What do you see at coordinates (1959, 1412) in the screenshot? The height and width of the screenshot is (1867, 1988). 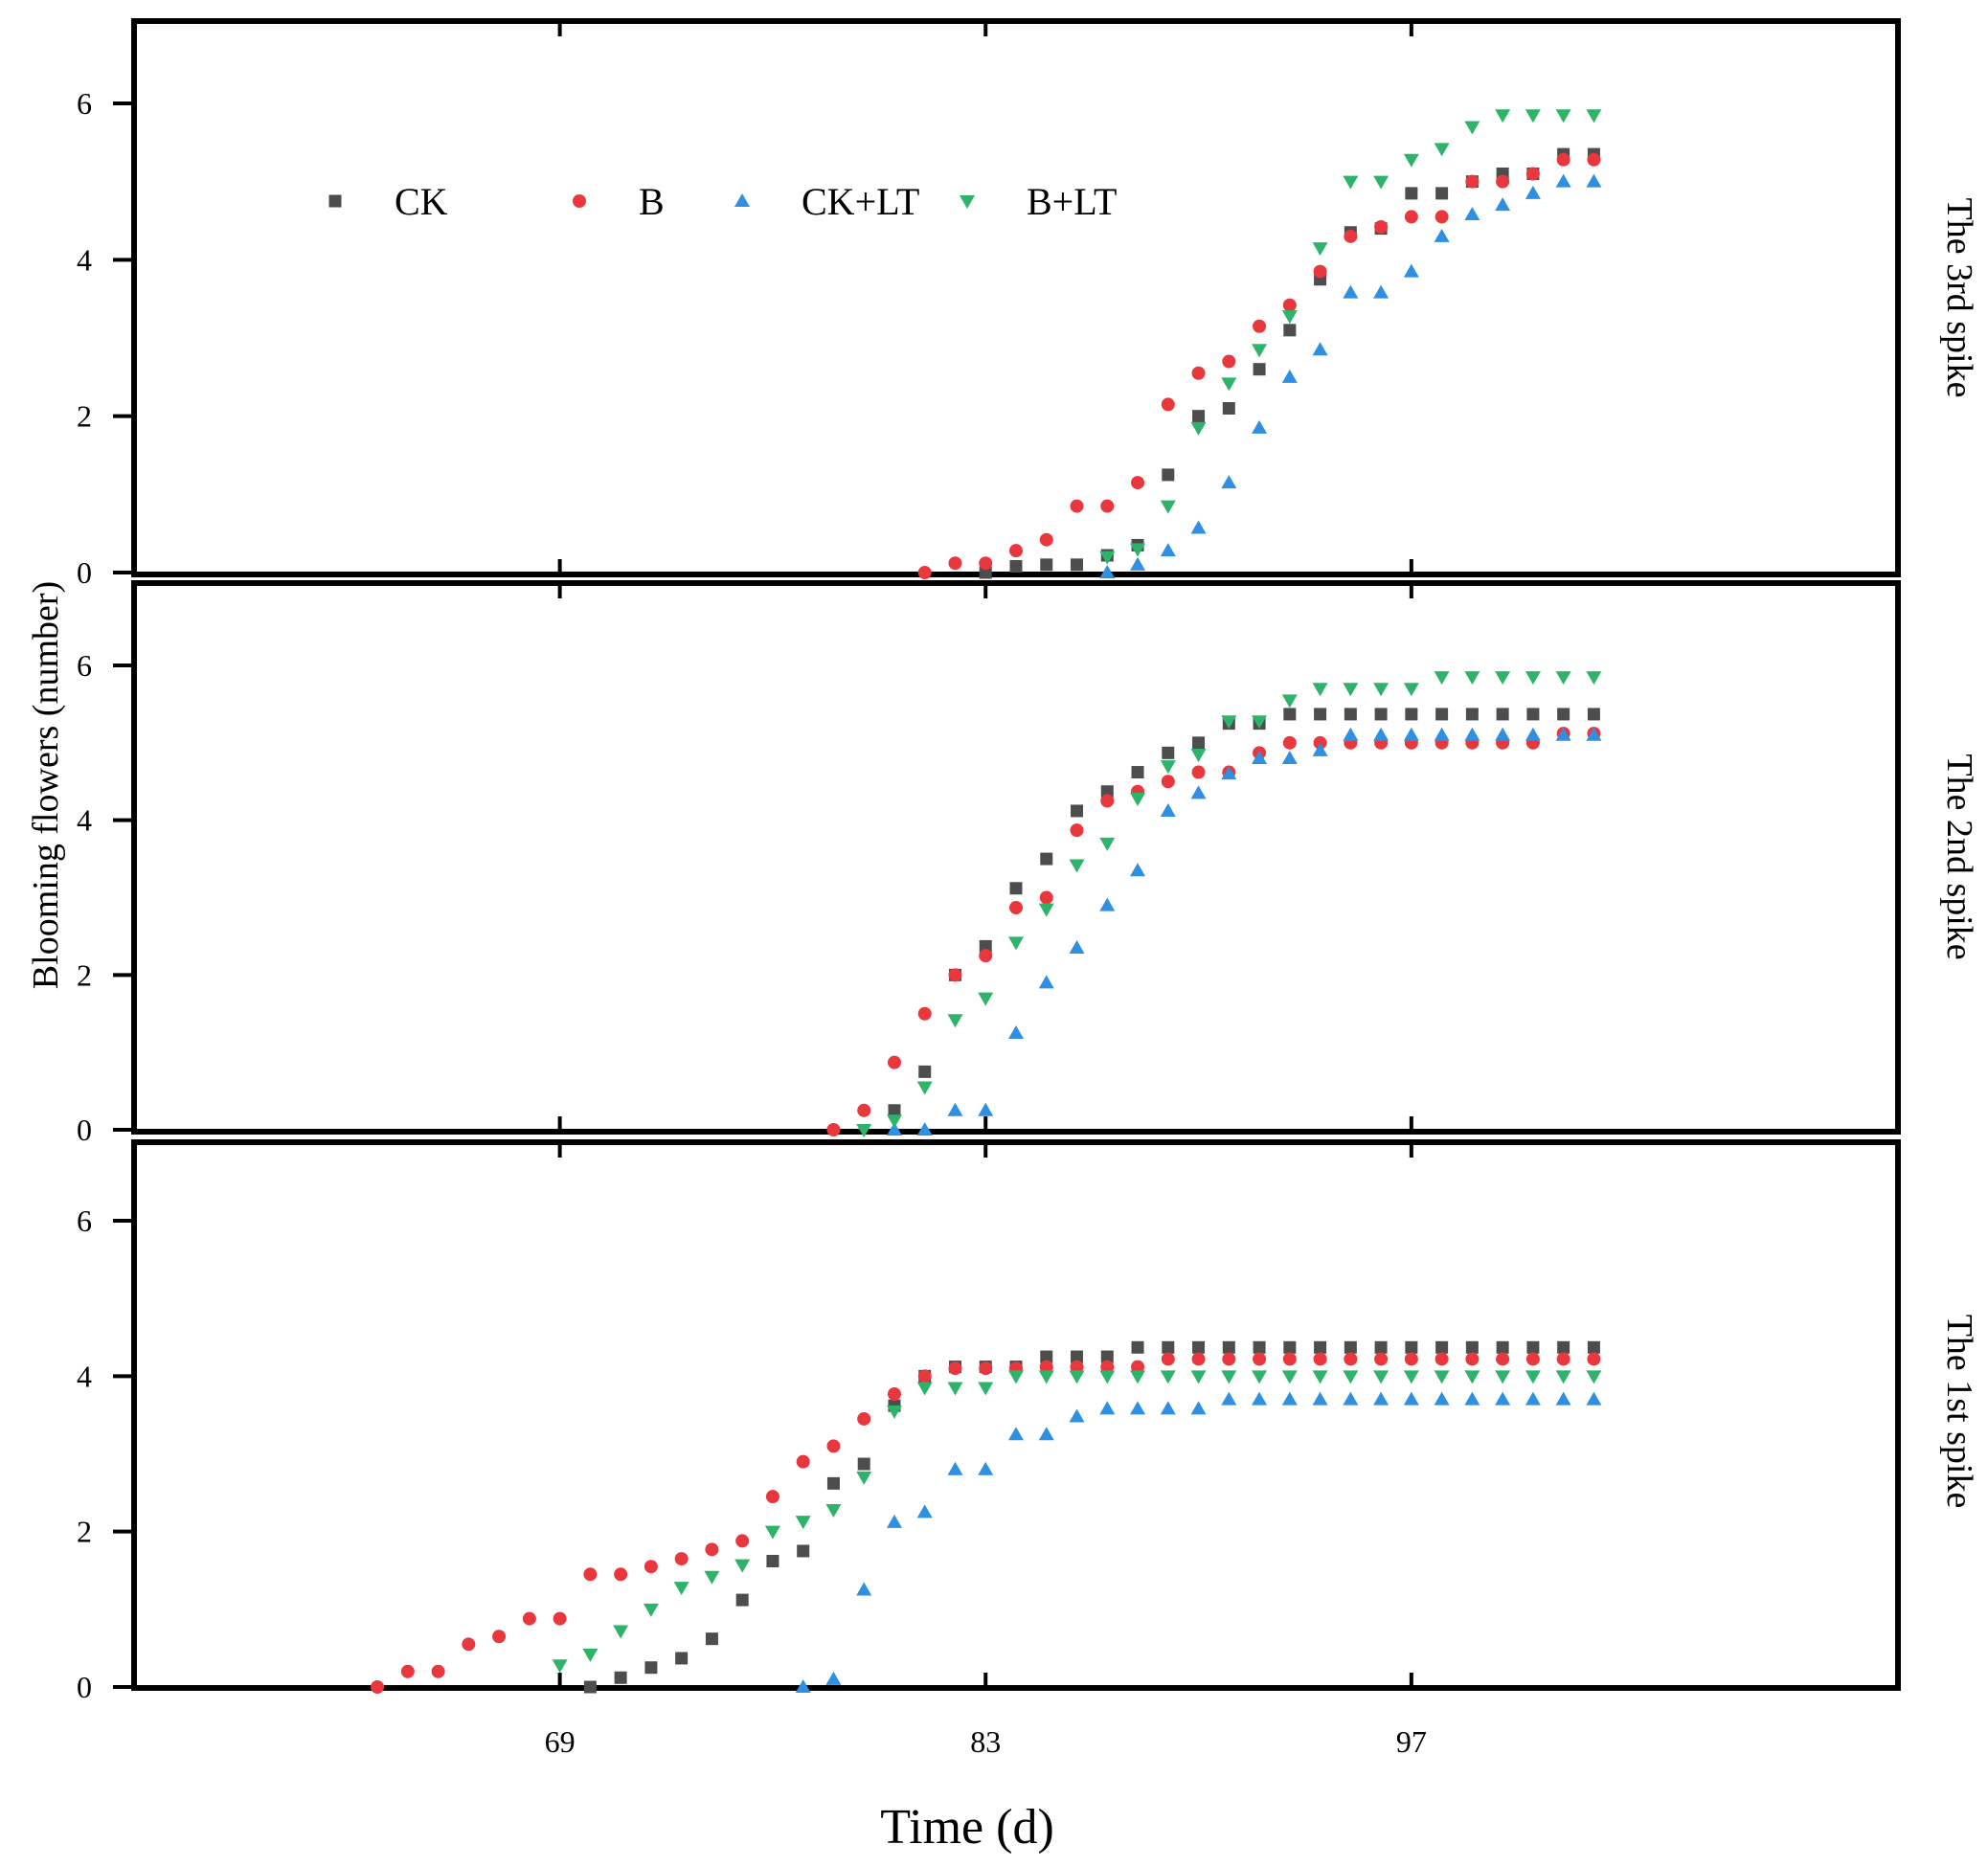 I see `panel-label: The 1st spike` at bounding box center [1959, 1412].